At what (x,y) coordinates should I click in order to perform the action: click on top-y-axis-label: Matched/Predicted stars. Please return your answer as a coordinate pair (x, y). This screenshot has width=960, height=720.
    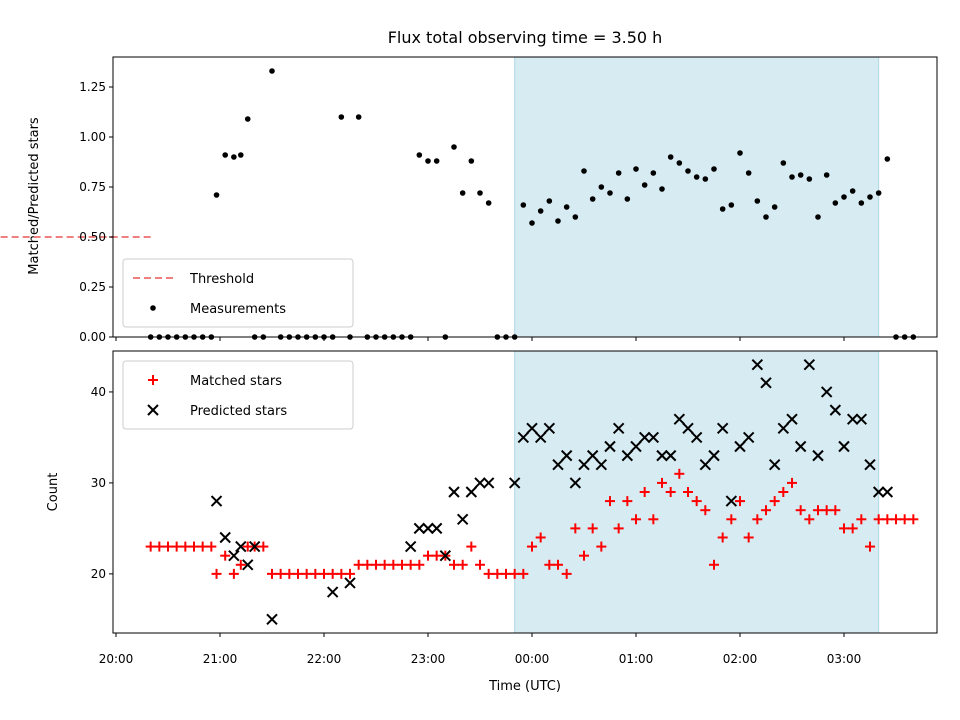
    Looking at the image, I should click on (34, 196).